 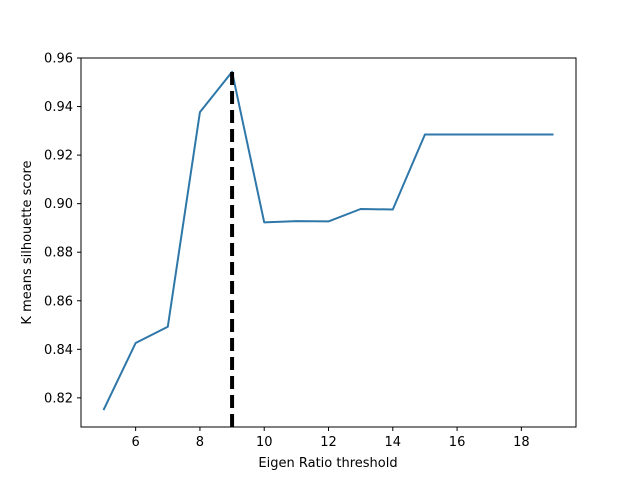 What do you see at coordinates (27, 242) in the screenshot?
I see `y-axis-label: K means silhouette score` at bounding box center [27, 242].